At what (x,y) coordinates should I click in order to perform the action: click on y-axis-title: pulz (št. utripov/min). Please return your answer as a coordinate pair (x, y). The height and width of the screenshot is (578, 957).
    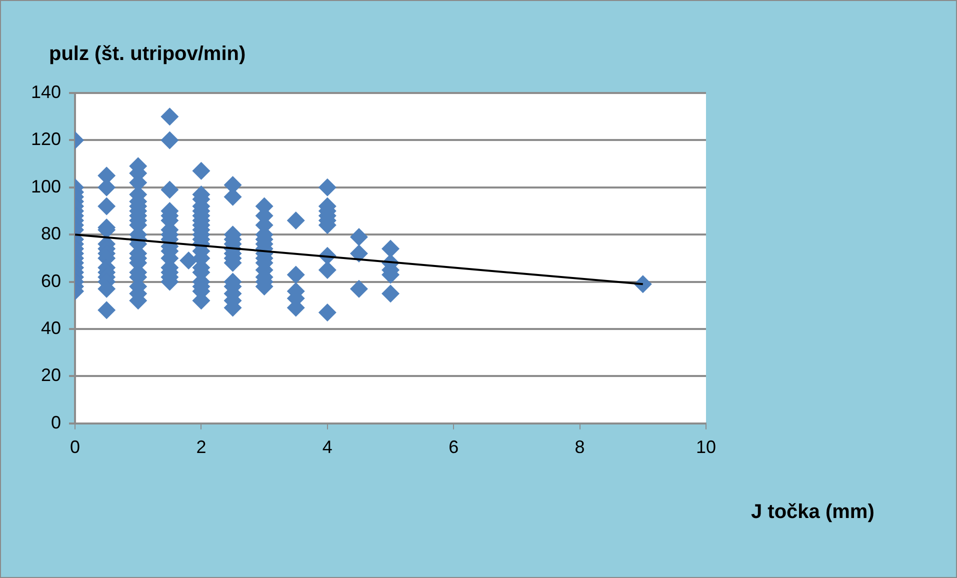
    Looking at the image, I should click on (147, 54).